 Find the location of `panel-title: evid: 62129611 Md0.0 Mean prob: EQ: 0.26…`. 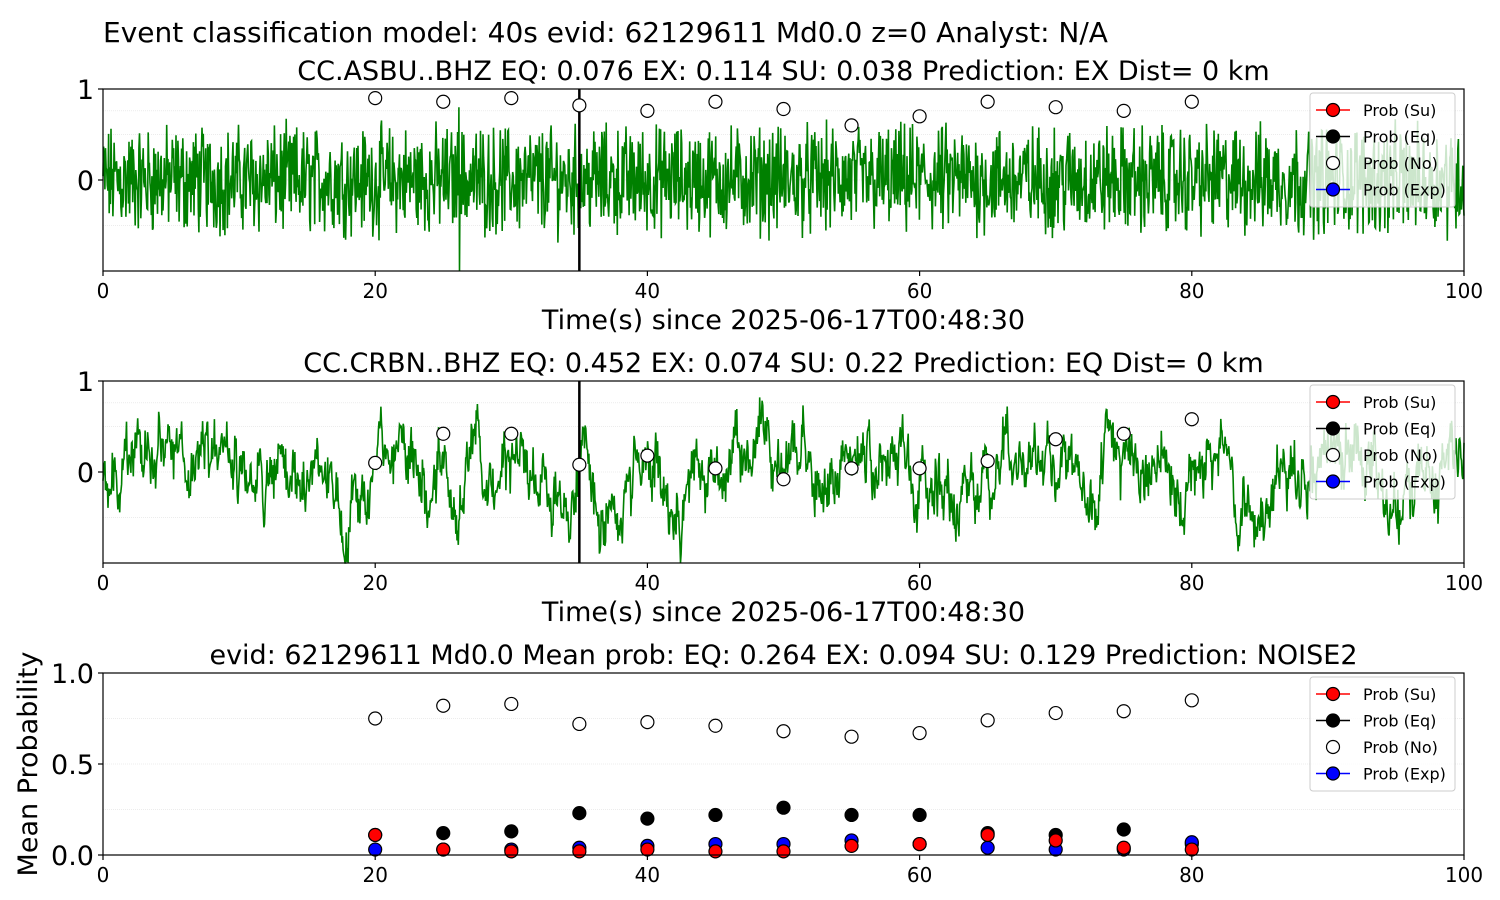

panel-title: evid: 62129611 Md0.0 Mean prob: EQ: 0.26… is located at coordinates (783, 655).